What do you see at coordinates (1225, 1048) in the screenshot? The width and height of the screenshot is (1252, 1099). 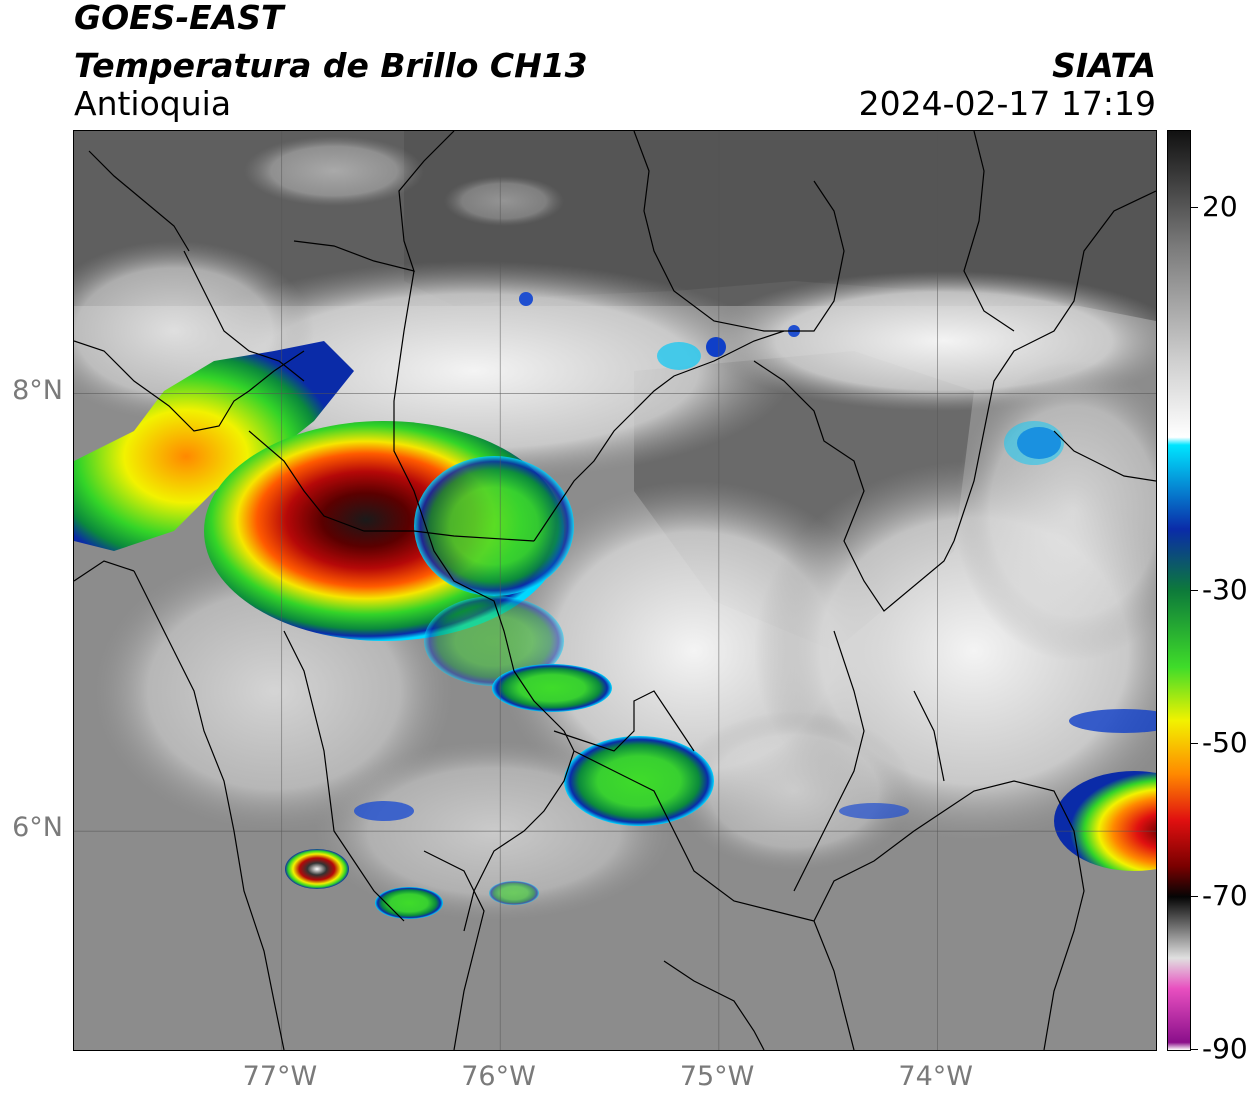 I see `colorbar-tick-label: -90` at bounding box center [1225, 1048].